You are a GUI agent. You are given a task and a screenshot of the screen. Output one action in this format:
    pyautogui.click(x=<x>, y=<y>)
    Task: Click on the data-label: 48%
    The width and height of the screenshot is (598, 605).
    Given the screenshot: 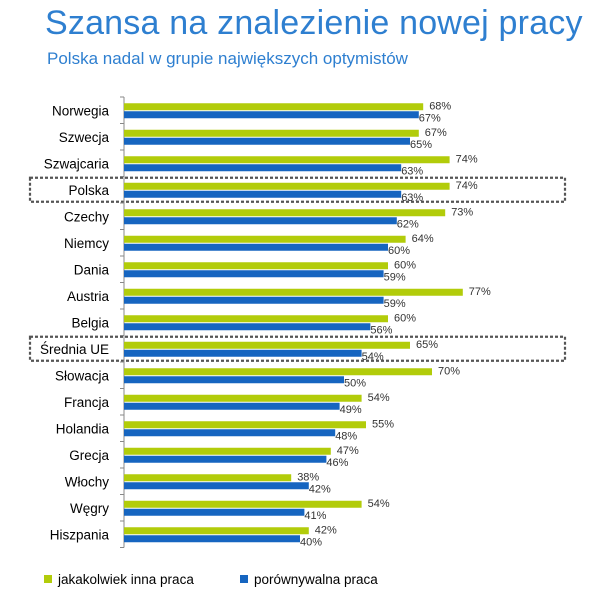 What is the action you would take?
    pyautogui.click(x=346, y=436)
    